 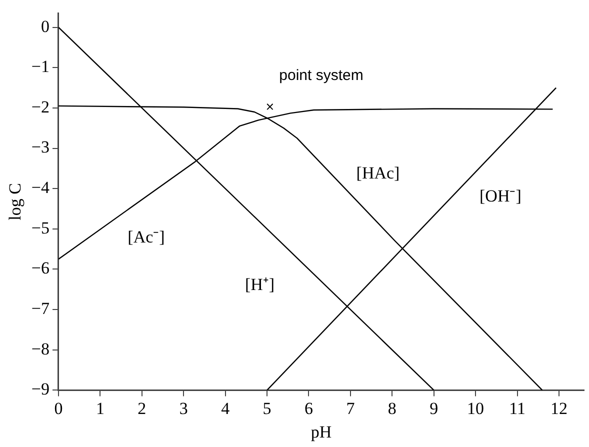 I want to click on x-tick-label: 8, so click(x=392, y=408).